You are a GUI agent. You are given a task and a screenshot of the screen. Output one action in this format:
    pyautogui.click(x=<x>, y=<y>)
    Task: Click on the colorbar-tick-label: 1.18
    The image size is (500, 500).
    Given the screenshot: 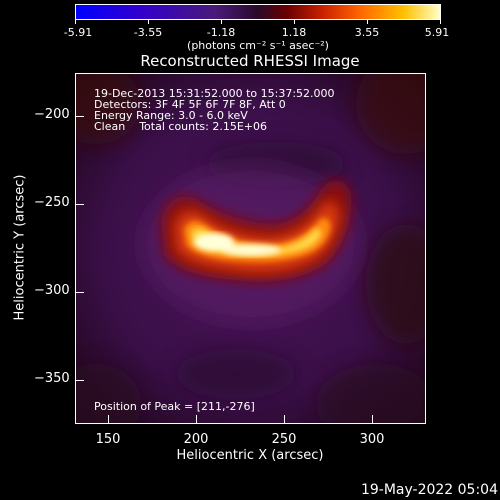 What is the action you would take?
    pyautogui.click(x=294, y=32)
    